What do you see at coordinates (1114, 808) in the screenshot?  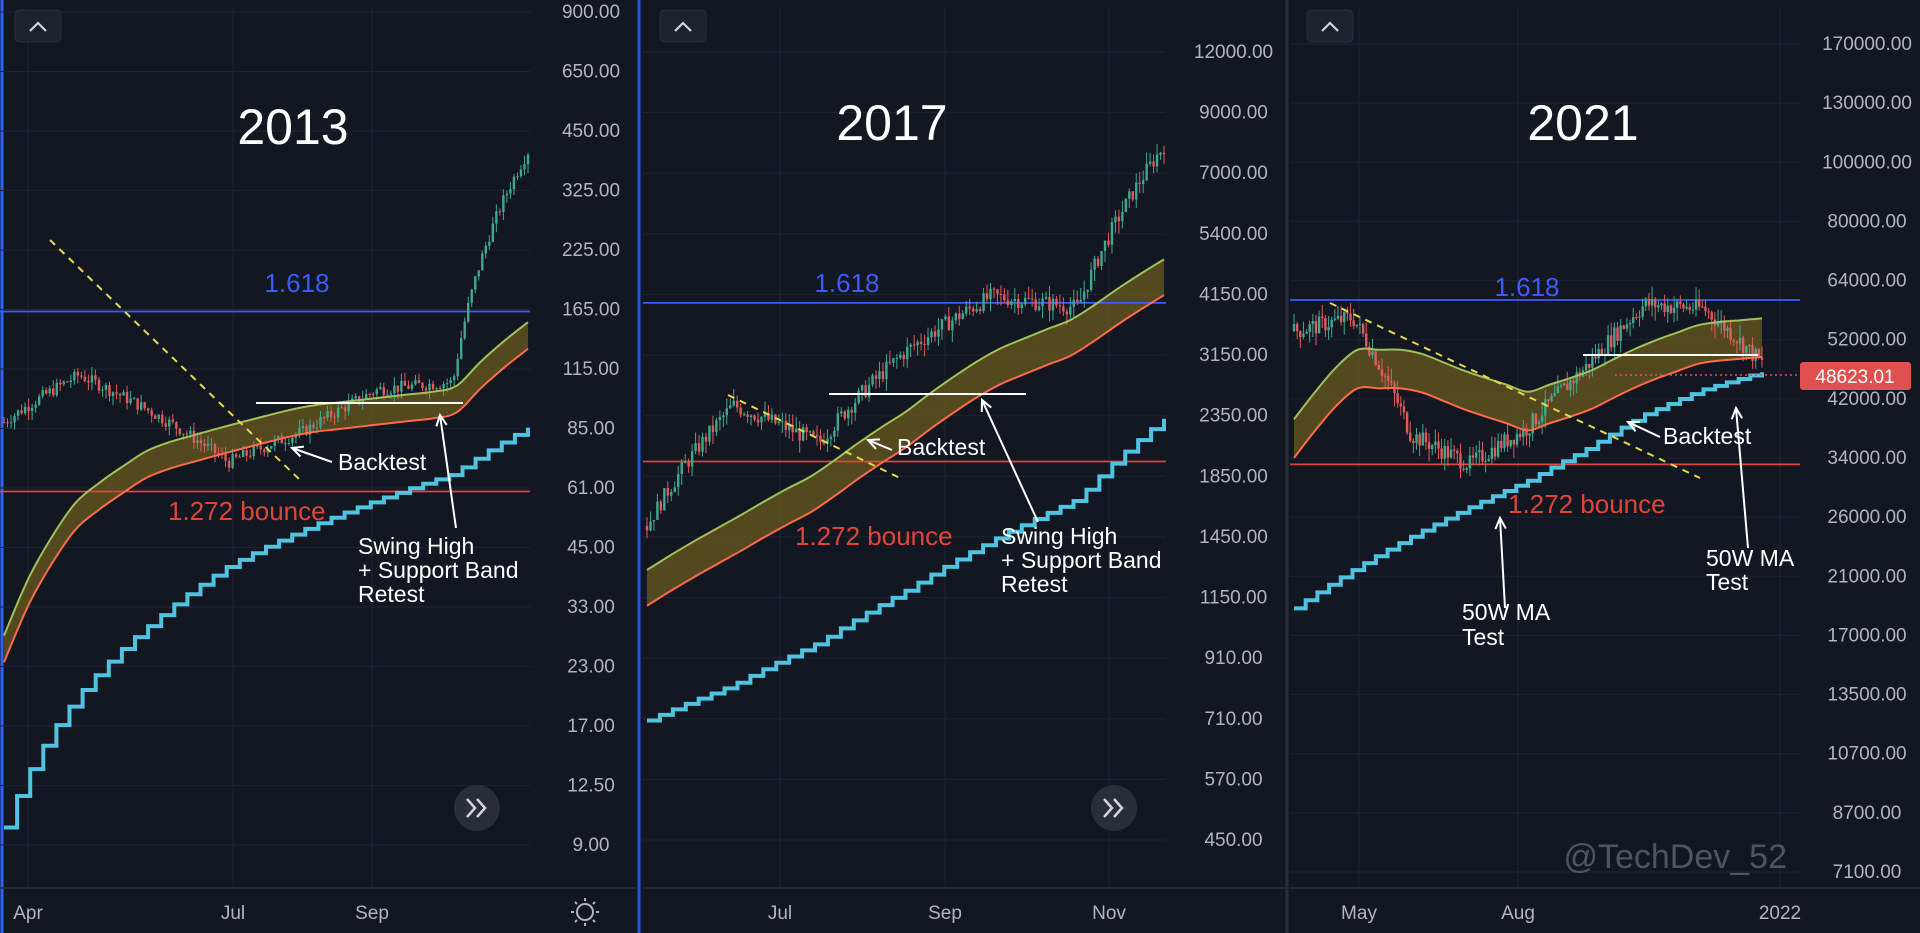 I see `scroll-right-button-2017` at bounding box center [1114, 808].